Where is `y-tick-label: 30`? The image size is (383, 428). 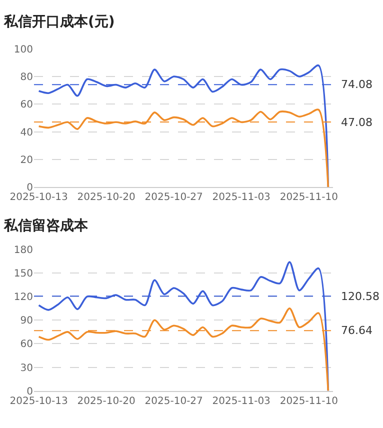 y-tick-label: 30 is located at coordinates (26, 368).